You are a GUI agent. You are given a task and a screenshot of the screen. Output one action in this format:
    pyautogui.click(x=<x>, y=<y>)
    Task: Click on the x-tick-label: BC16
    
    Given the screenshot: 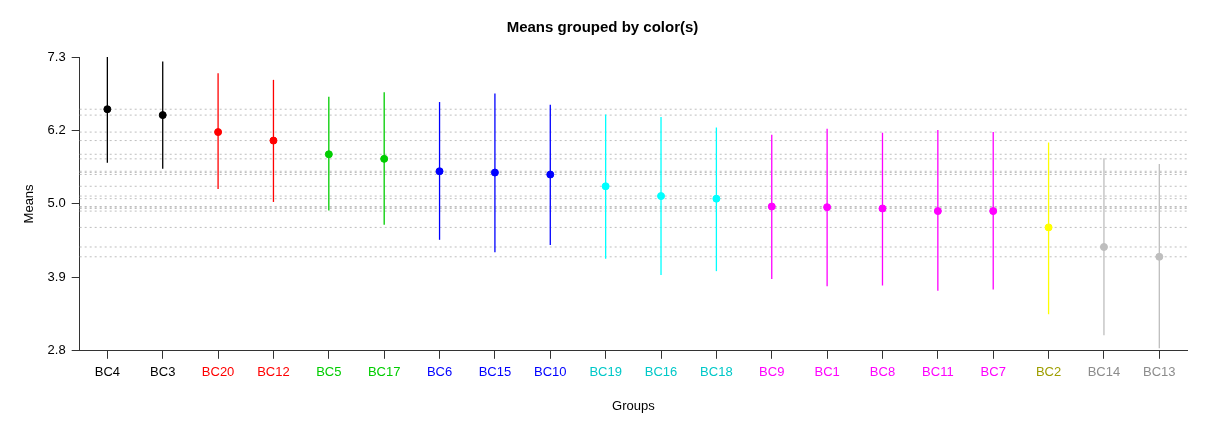 What is the action you would take?
    pyautogui.click(x=661, y=372)
    